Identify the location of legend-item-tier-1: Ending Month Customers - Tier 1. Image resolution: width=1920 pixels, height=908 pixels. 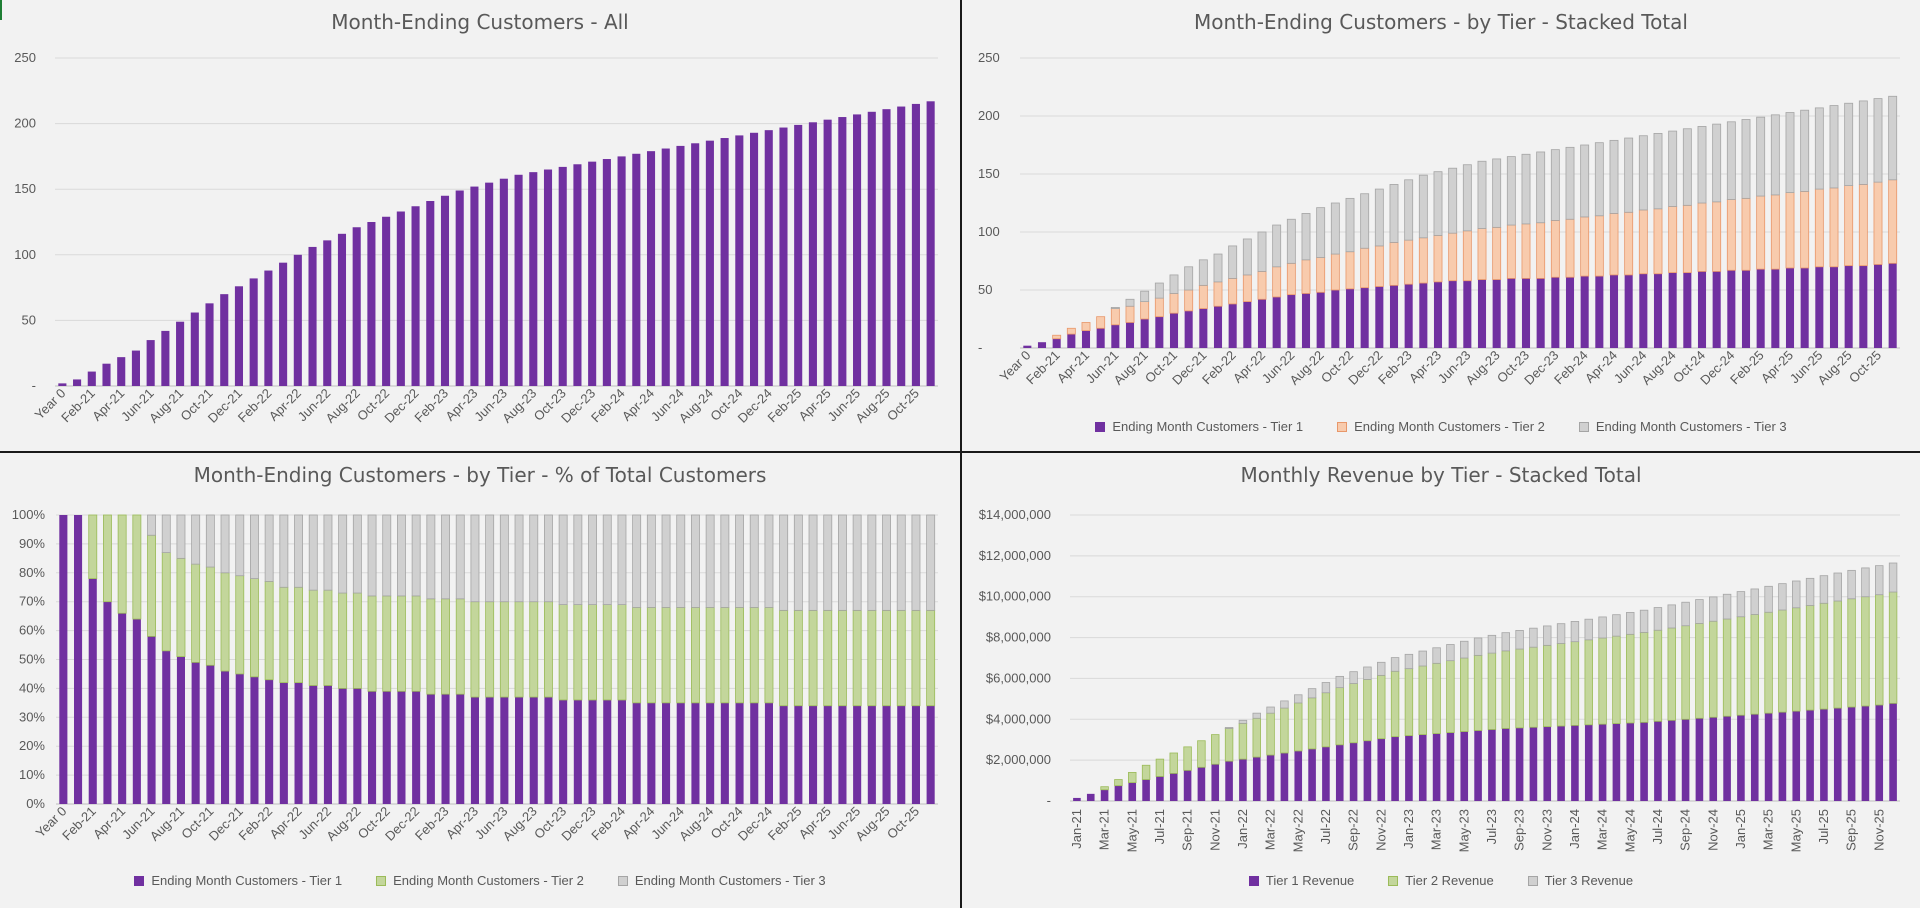
(1199, 426).